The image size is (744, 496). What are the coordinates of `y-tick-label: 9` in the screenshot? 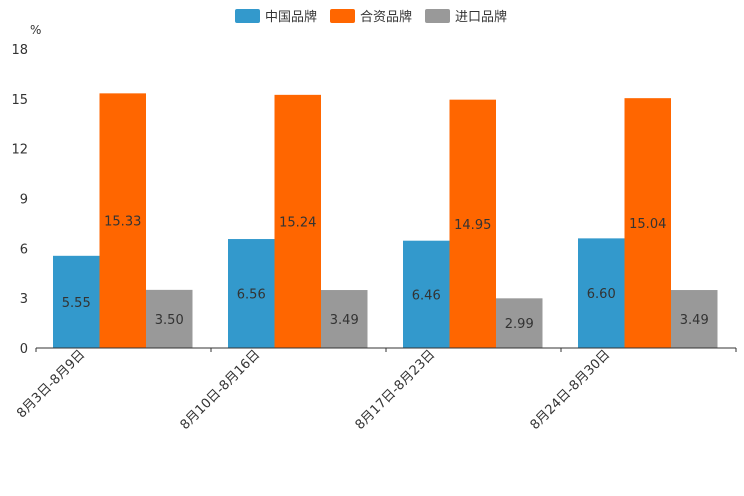 It's located at (24, 200).